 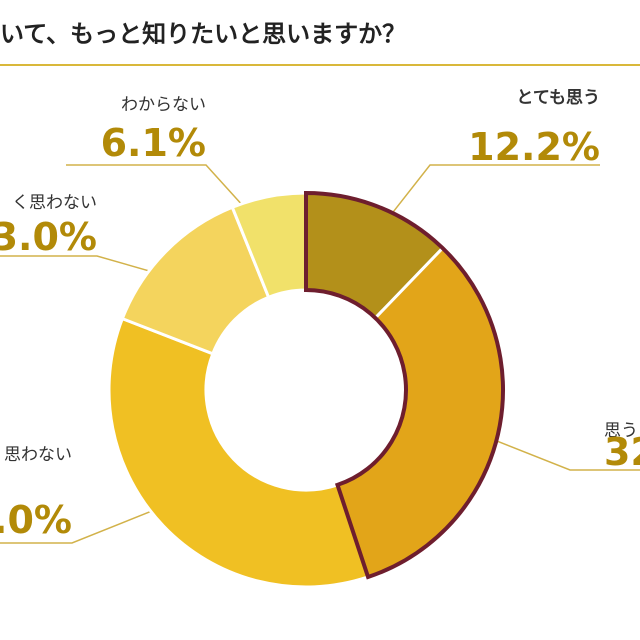 What do you see at coordinates (54, 203) in the screenshot?
I see `slice-label-4: く思わない` at bounding box center [54, 203].